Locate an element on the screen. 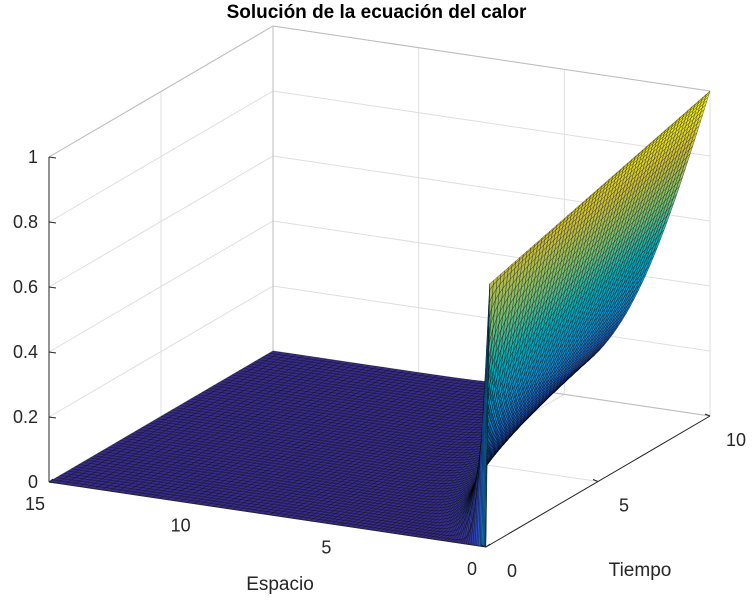 This screenshot has height=604, width=753. grid-line-z-back is located at coordinates (491, 123).